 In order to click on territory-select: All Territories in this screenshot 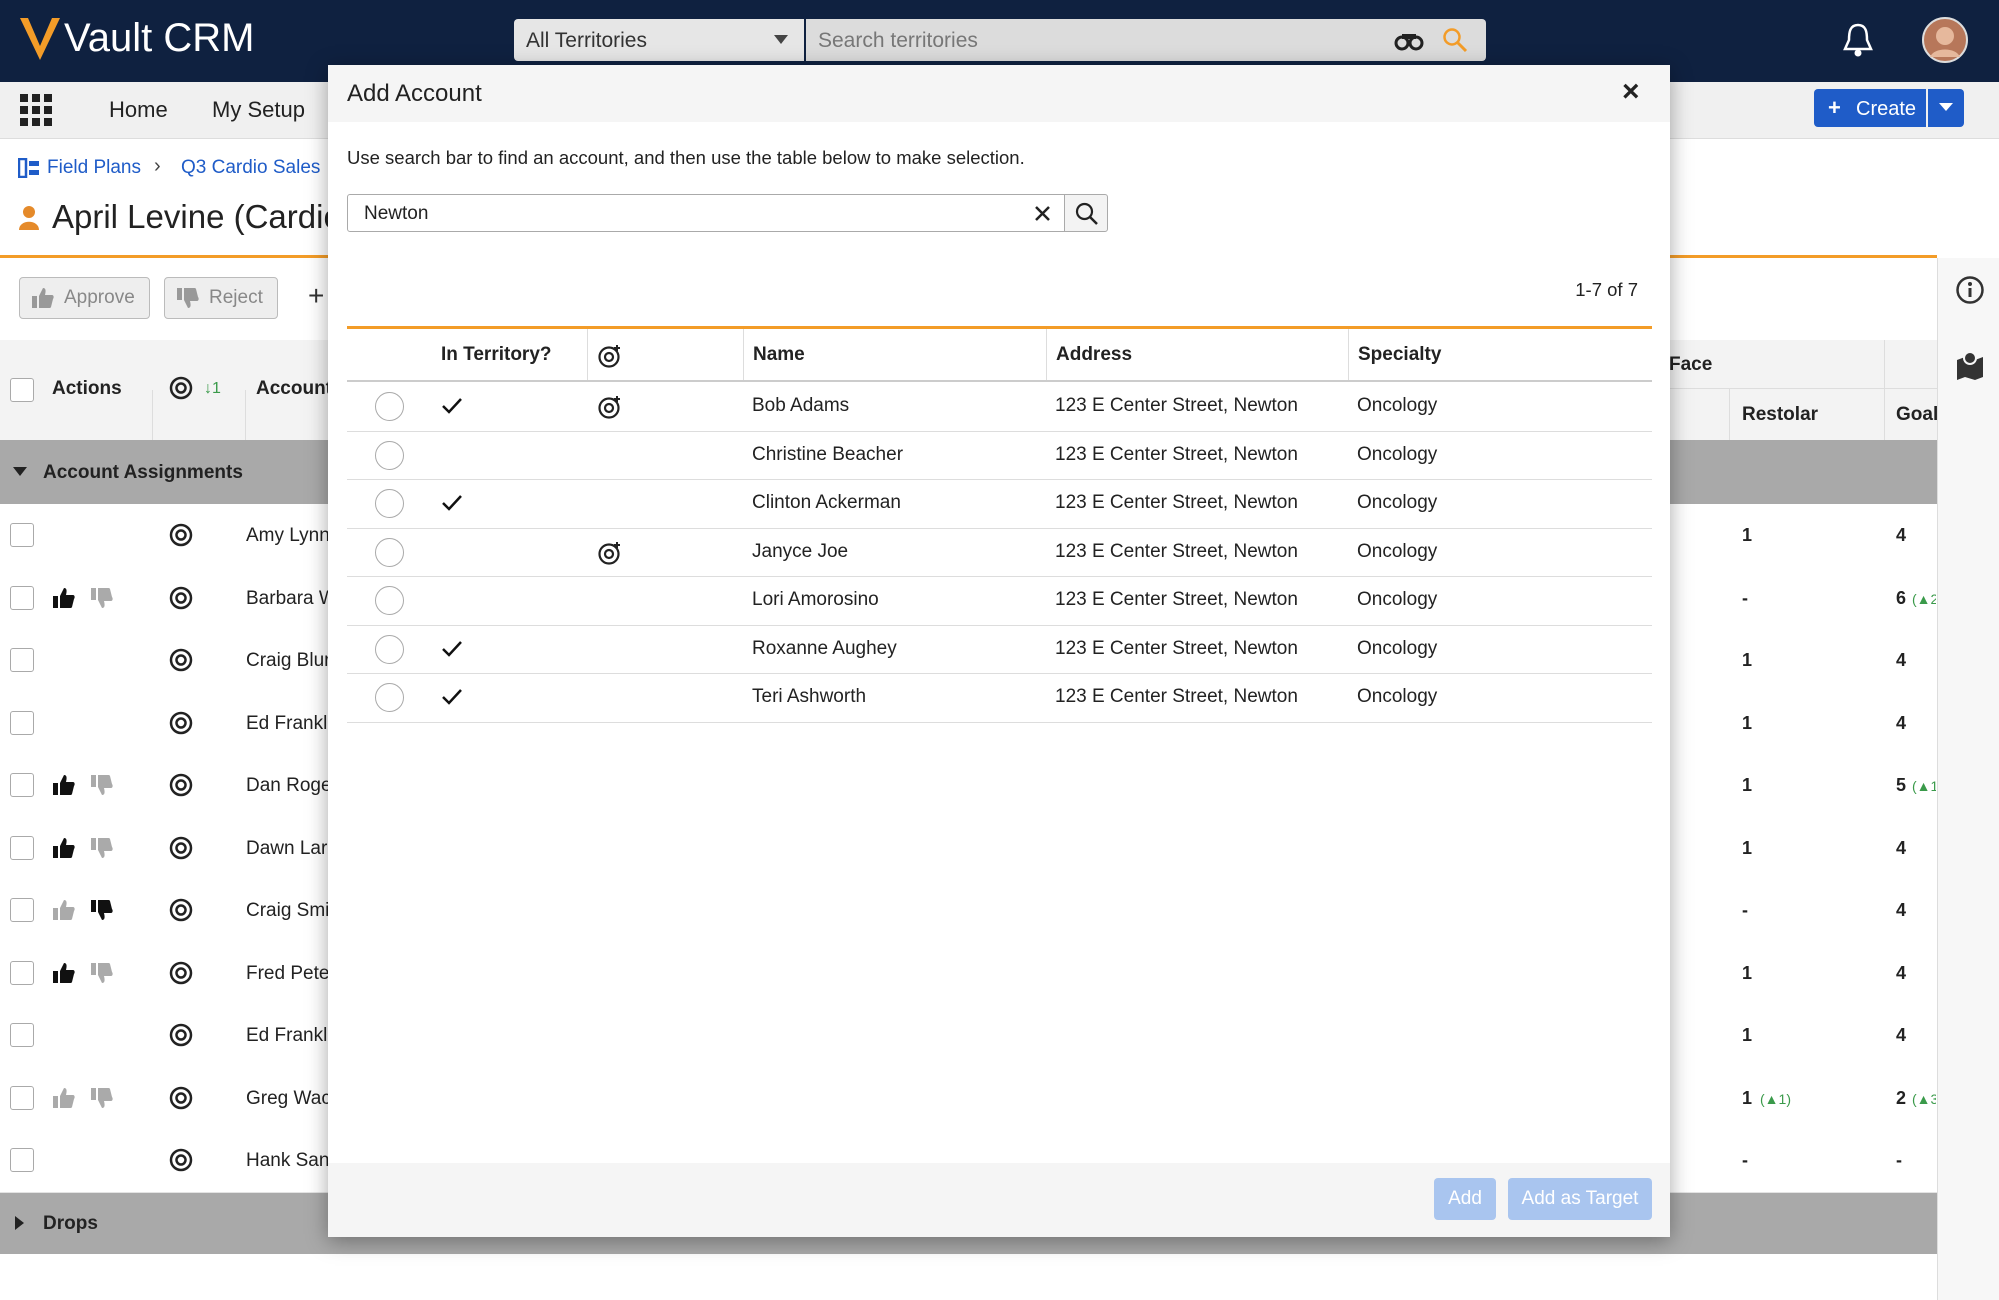, I will do `click(659, 40)`.